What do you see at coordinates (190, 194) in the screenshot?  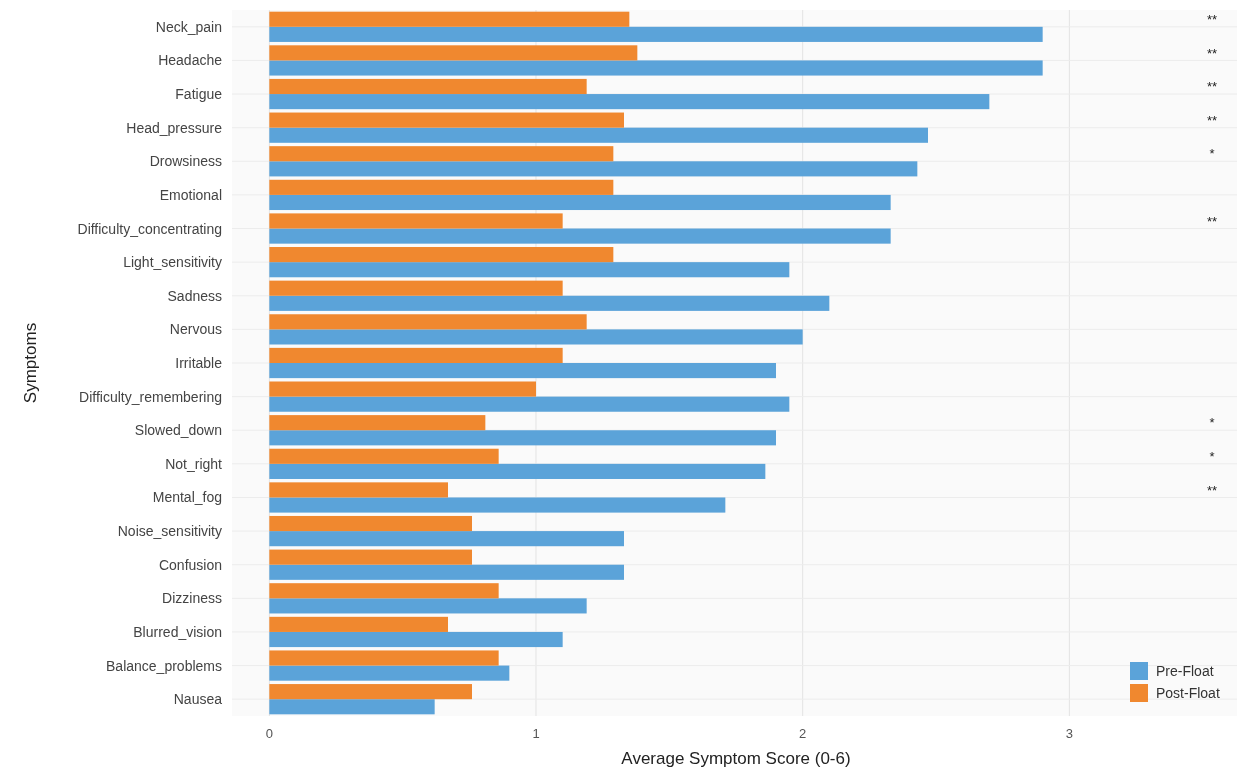 I see `y-tick-label: Emotional` at bounding box center [190, 194].